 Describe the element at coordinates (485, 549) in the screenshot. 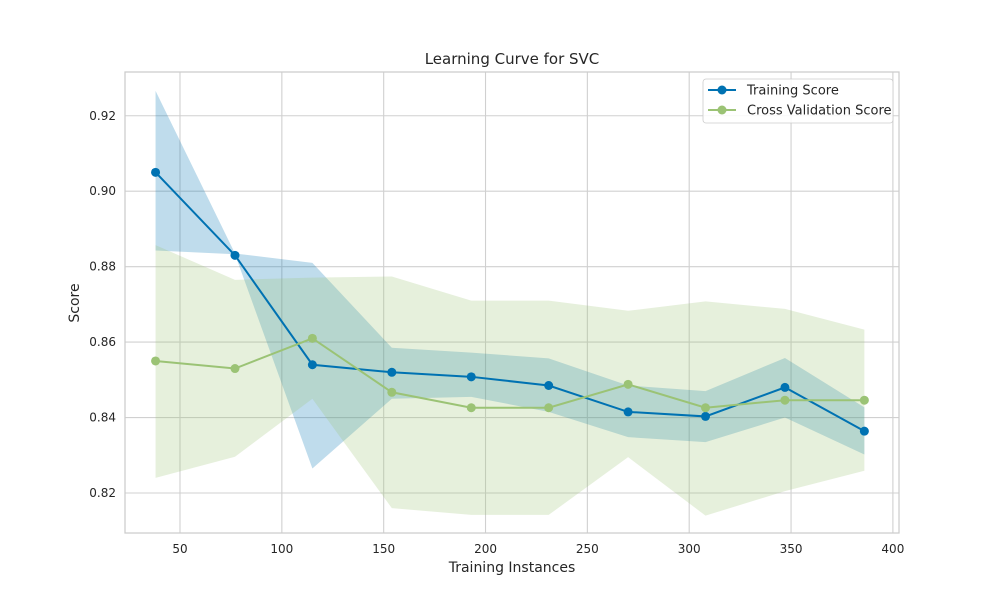

I see `x-tick-label: 200` at that location.